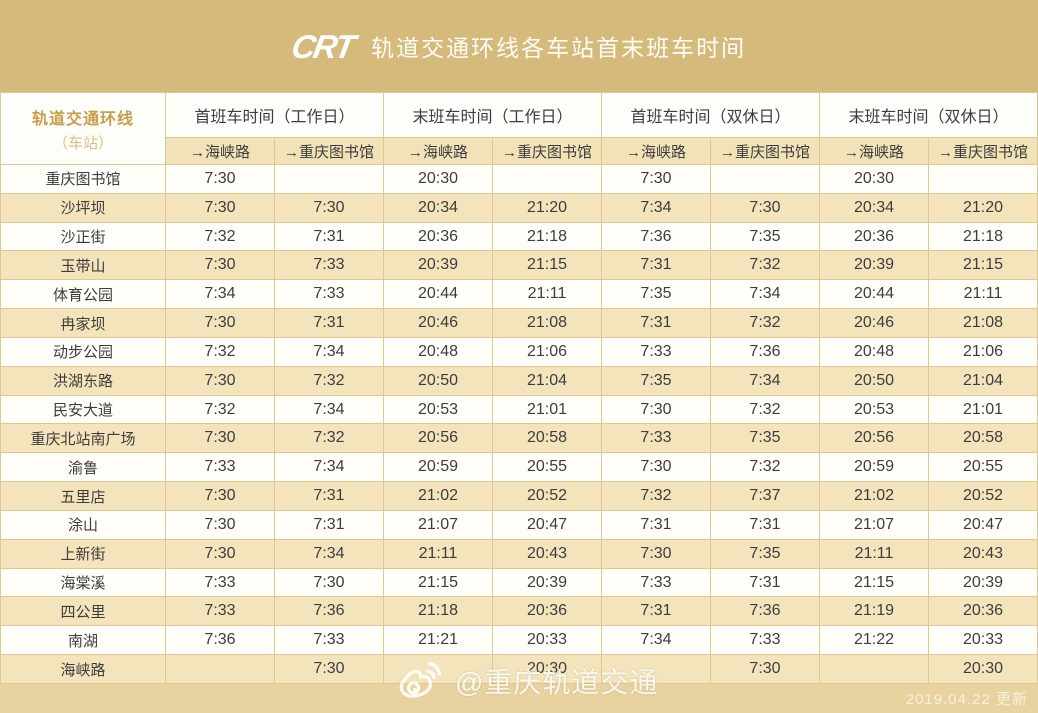 Image resolution: width=1038 pixels, height=713 pixels. I want to click on time-cell: 21:11, so click(874, 553).